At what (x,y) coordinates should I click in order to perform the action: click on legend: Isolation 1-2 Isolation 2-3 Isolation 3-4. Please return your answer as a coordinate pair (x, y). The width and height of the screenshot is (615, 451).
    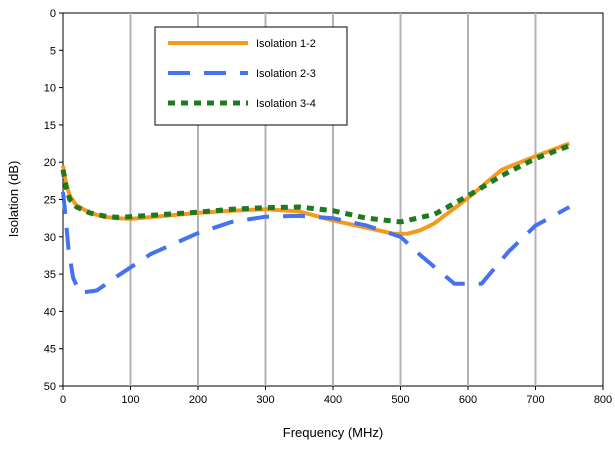
    Looking at the image, I should click on (251, 76).